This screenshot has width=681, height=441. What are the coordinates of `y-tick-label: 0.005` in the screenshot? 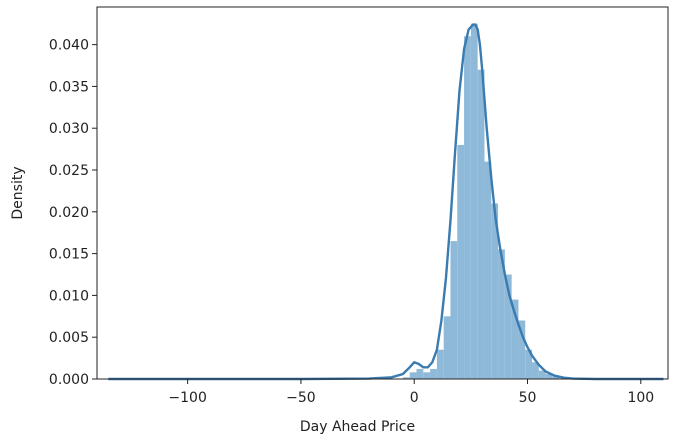 It's located at (69, 338).